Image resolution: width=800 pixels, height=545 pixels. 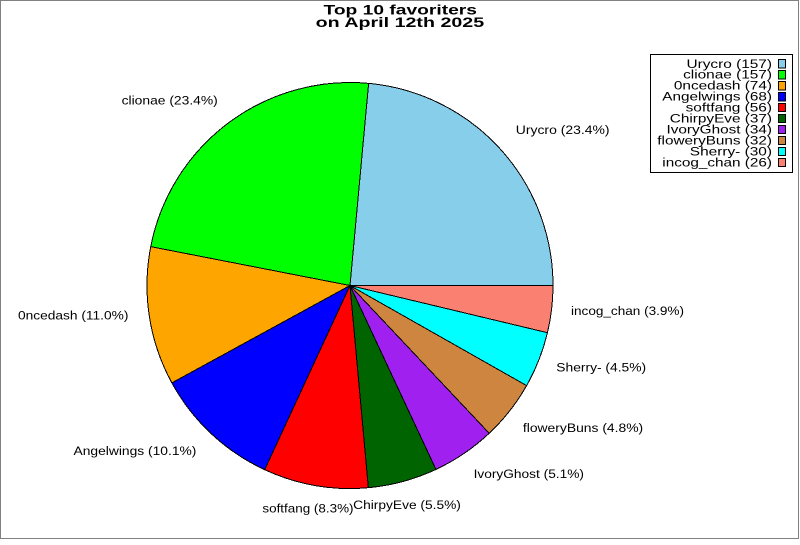 What do you see at coordinates (407, 505) in the screenshot?
I see `svg-text: ChirpyEve (5.5%)` at bounding box center [407, 505].